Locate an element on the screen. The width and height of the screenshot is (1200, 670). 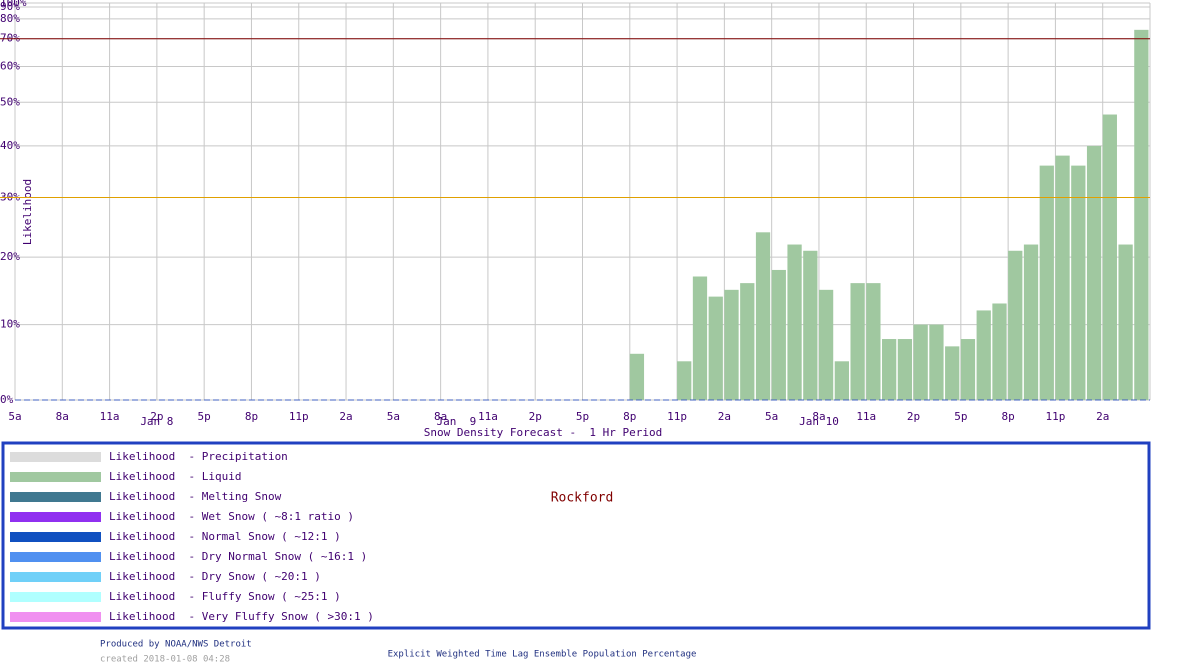
date-label: Jan 9 is located at coordinates (457, 421).